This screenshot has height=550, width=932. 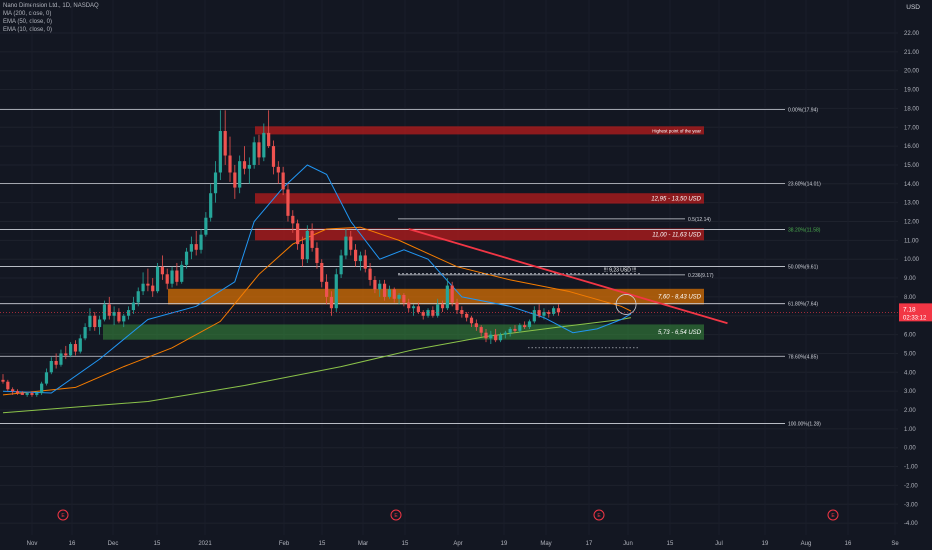 I want to click on symbol-title: Nano Dimension Ltd., 1D, NASDAQ, so click(x=51, y=6).